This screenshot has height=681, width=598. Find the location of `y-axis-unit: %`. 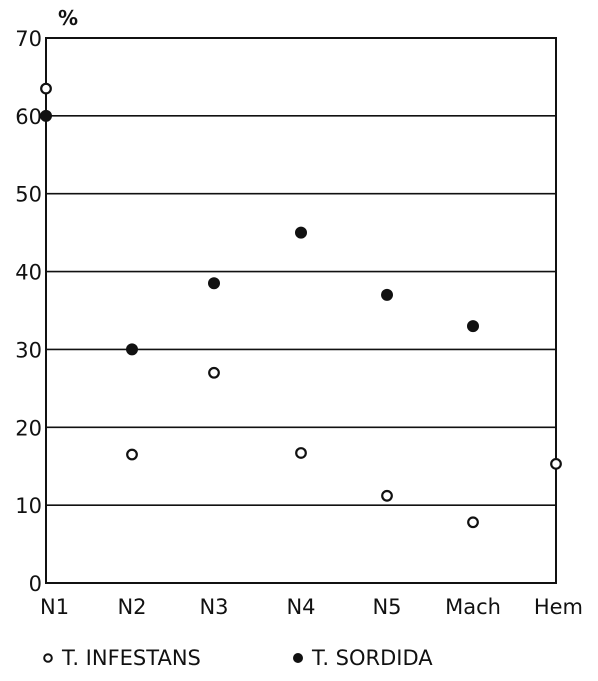

y-axis-unit: % is located at coordinates (68, 18).